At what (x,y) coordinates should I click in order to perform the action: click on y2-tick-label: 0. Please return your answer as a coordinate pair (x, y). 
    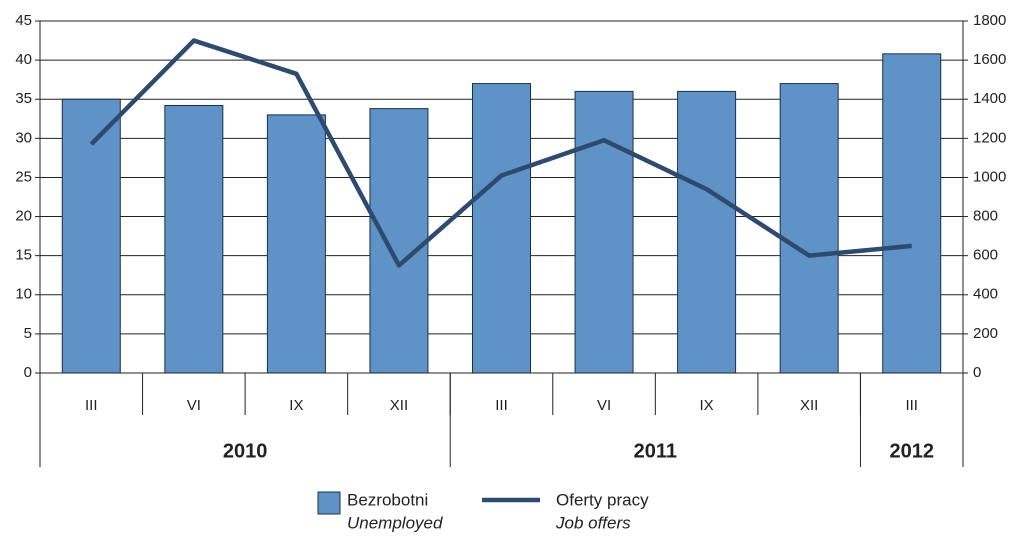
    Looking at the image, I should click on (977, 372).